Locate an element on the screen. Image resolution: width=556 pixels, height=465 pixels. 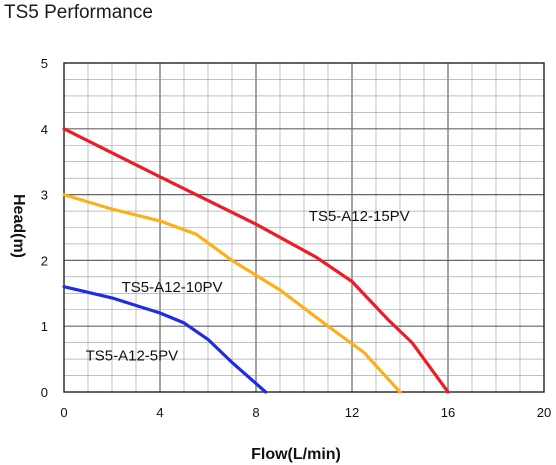
chart-title: TS5 Performance is located at coordinates (78, 12).